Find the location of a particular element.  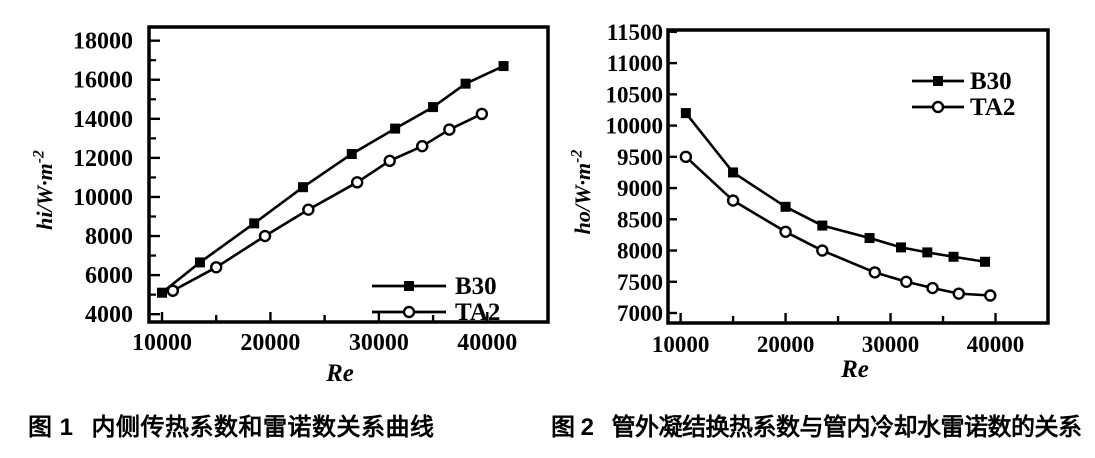

svg-text: 16000 is located at coordinates (103, 81).